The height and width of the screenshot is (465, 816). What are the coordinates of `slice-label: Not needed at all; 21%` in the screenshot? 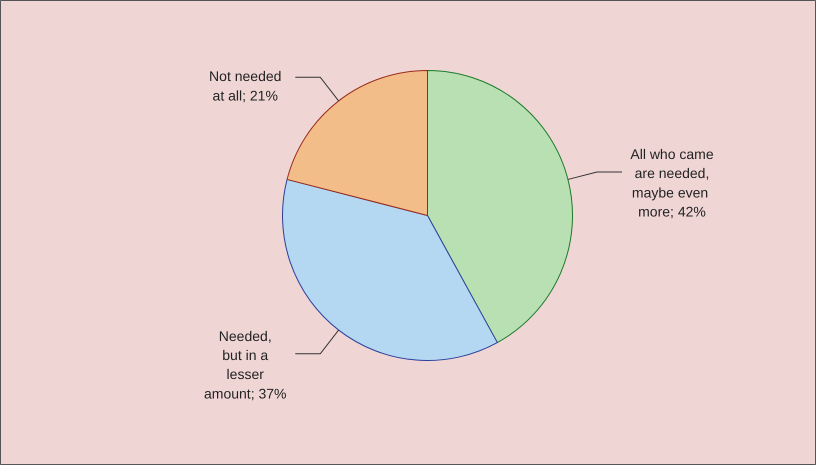 It's located at (245, 86).